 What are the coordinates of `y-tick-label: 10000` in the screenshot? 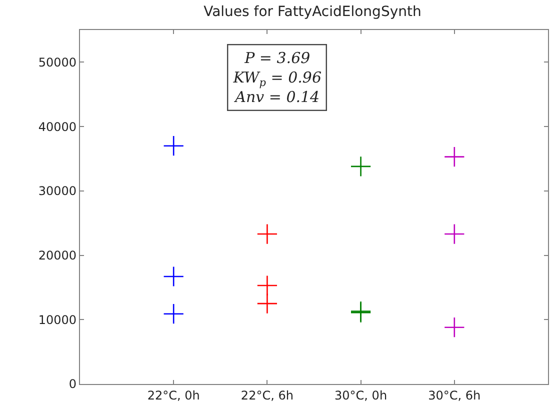 It's located at (57, 319).